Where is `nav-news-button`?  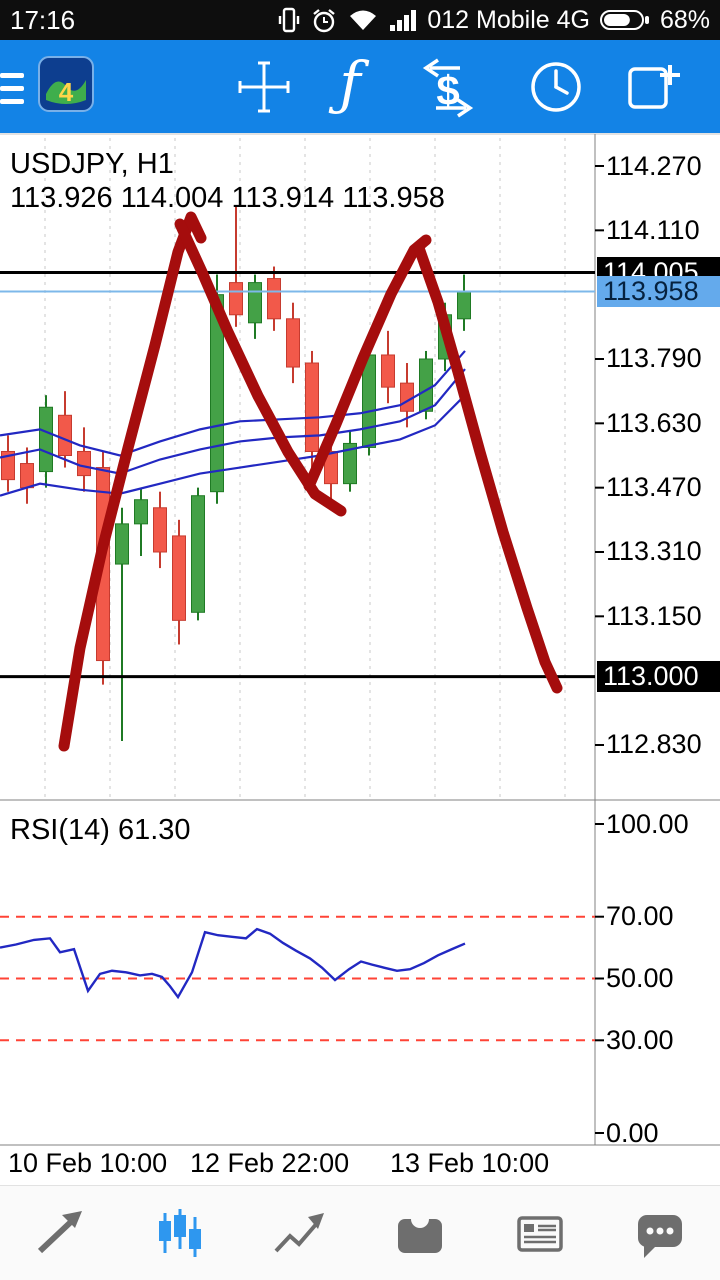
nav-news-button is located at coordinates (540, 1233).